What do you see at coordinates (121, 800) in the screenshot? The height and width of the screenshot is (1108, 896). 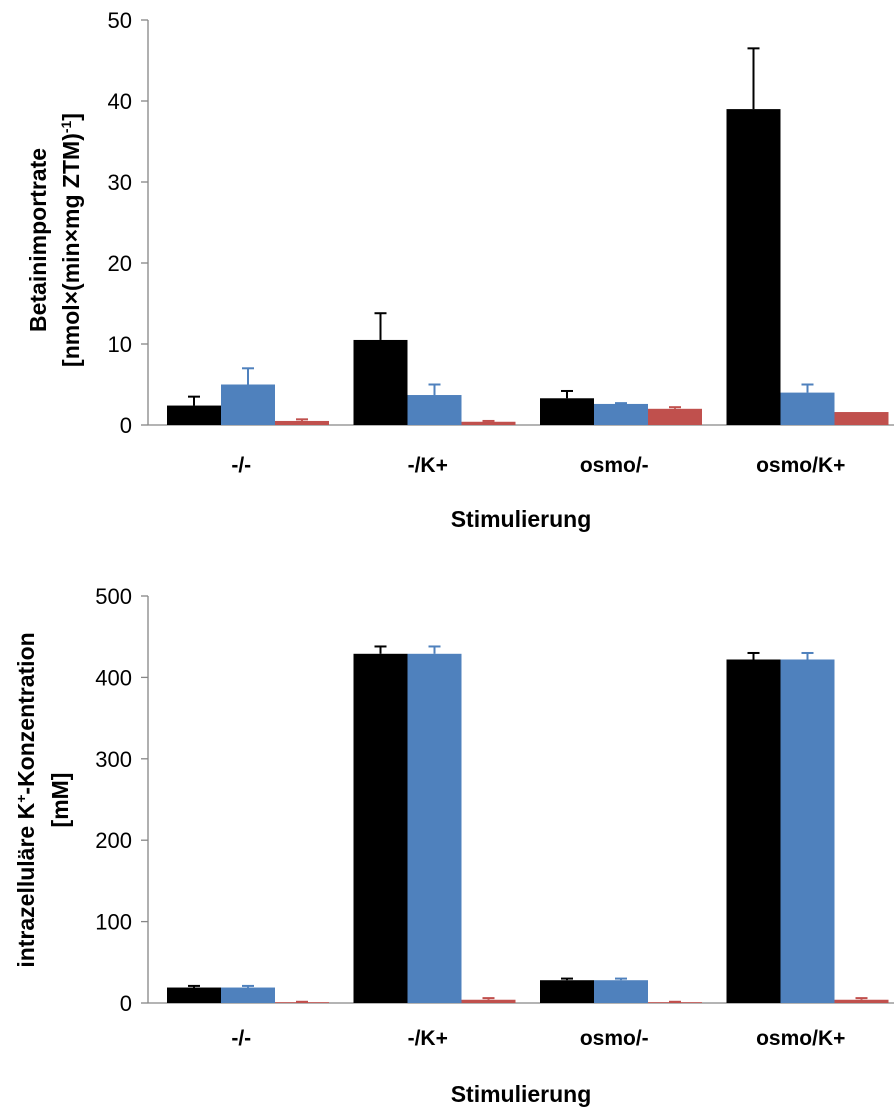 I see `chart-2-y-ticks: 0 100 200 300 400 500` at bounding box center [121, 800].